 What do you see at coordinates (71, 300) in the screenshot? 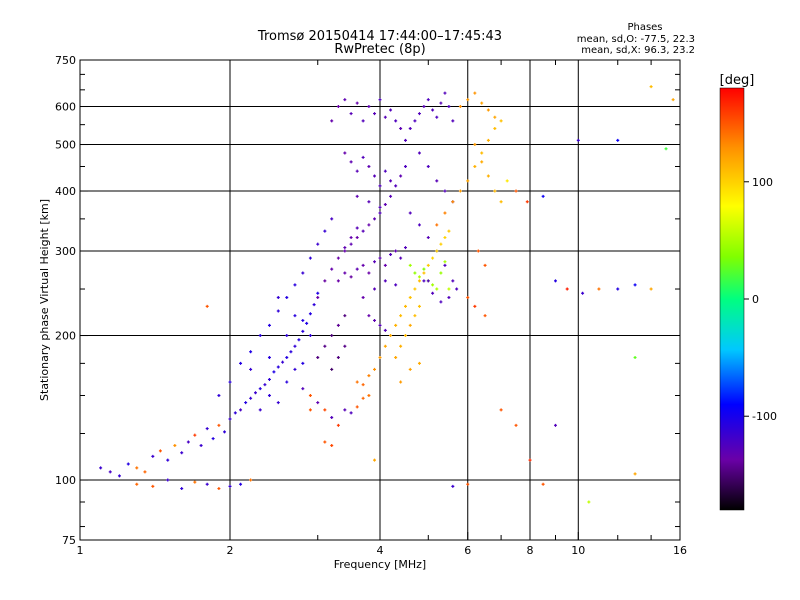
I see `y-ticks: 75 100 200 300 400 500 600 750` at bounding box center [71, 300].